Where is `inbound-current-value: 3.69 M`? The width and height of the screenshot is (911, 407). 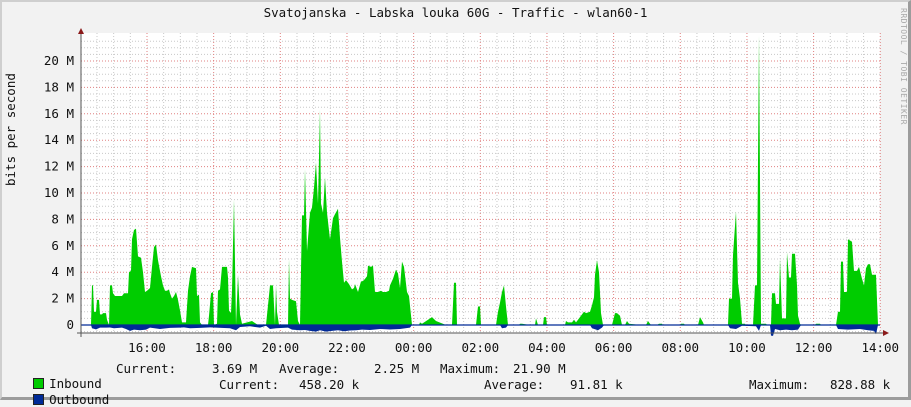 inbound-current-value: 3.69 M is located at coordinates (235, 368).